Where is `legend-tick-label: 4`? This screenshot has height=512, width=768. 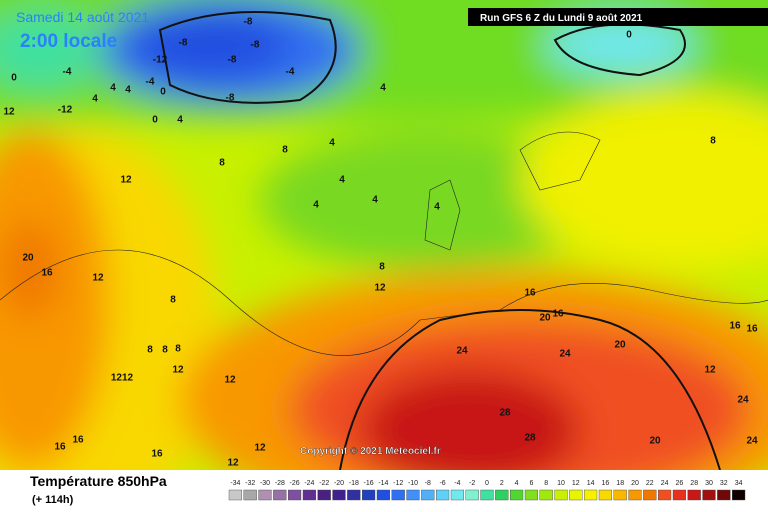
legend-tick-label: 4 is located at coordinates (517, 483).